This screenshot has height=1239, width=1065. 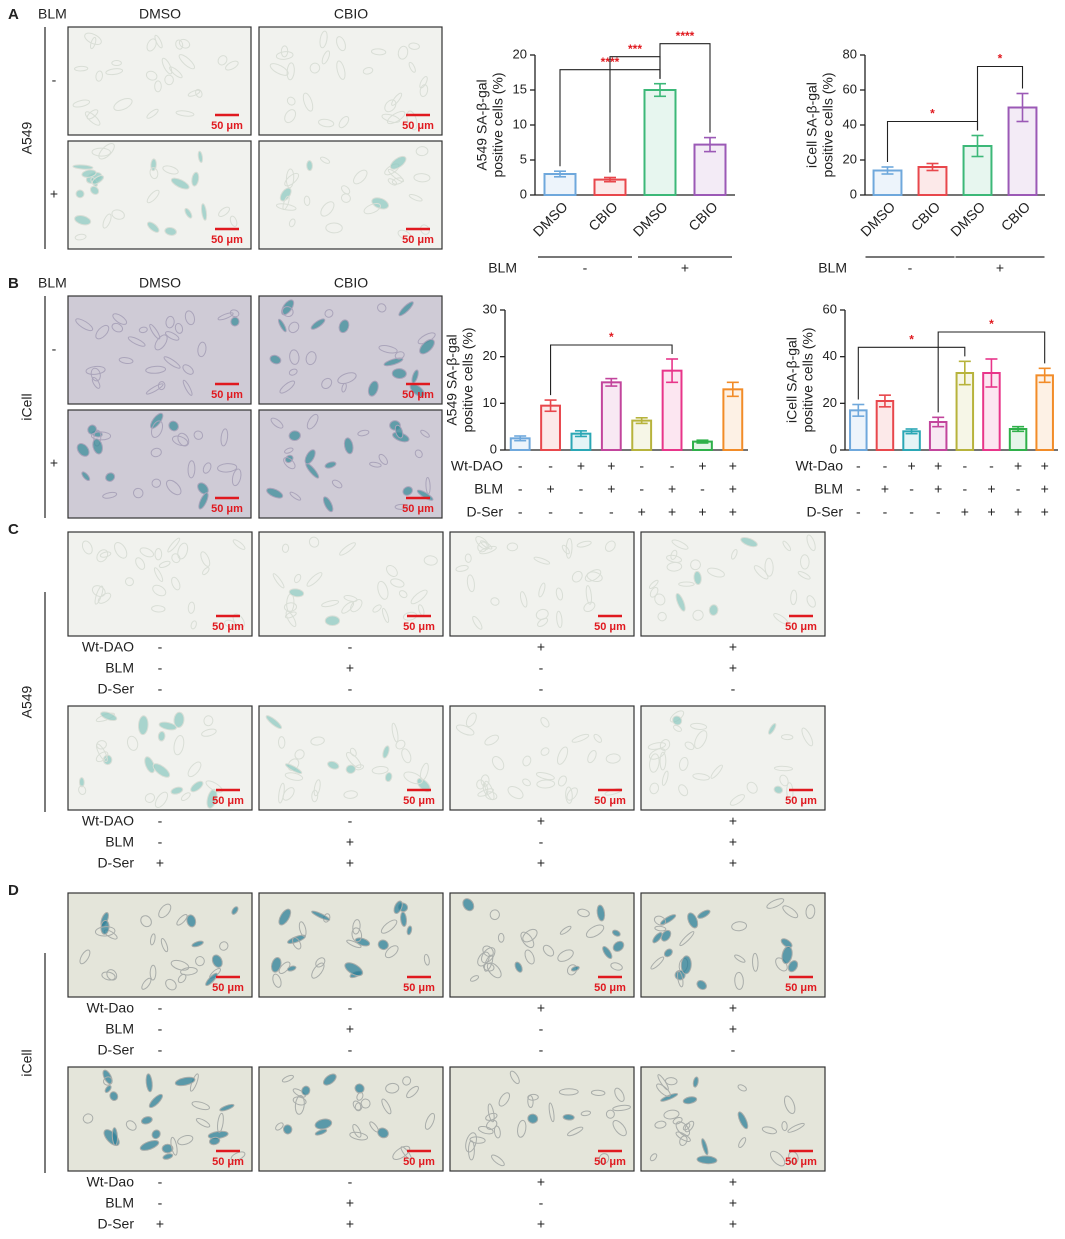 What do you see at coordinates (111, 1008) in the screenshot?
I see `condition-name: Wt-Dao` at bounding box center [111, 1008].